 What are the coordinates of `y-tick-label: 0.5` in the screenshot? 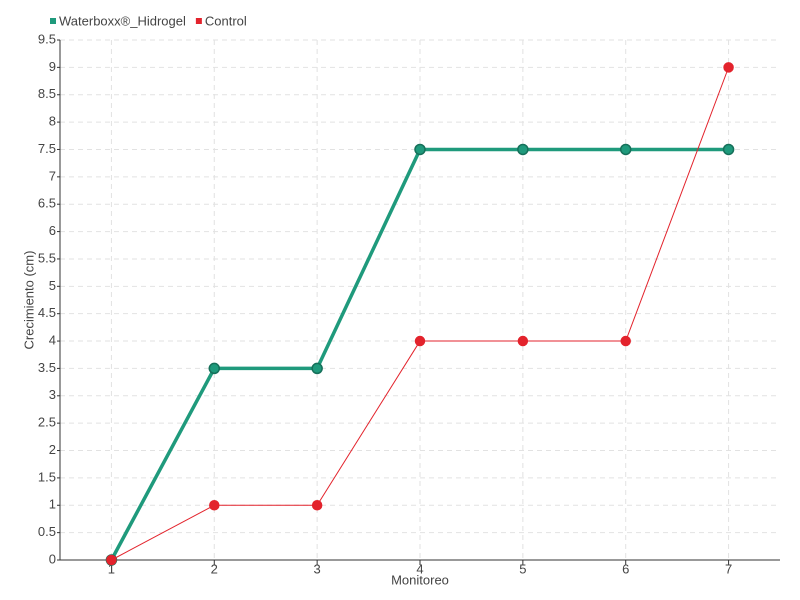 It's located at (47, 531).